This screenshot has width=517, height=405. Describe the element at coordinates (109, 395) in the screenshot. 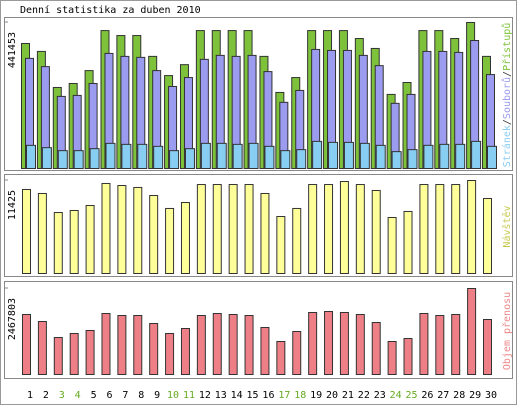

I see `x-tick-label: 6` at that location.